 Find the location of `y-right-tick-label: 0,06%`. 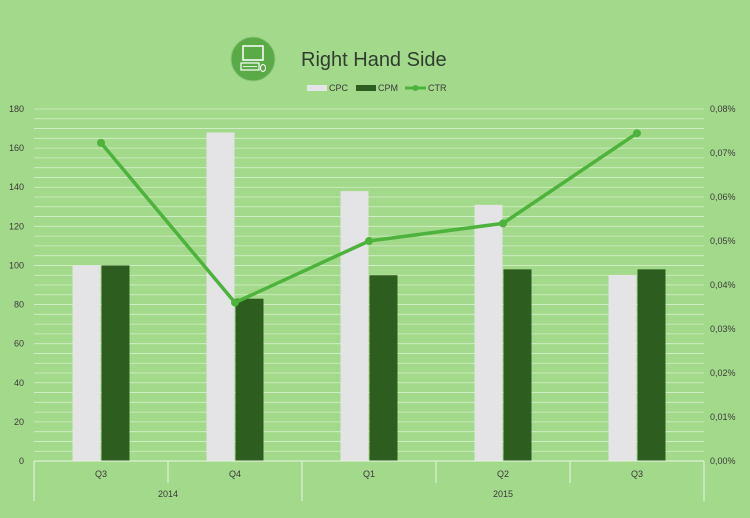

y-right-tick-label: 0,06% is located at coordinates (723, 197).